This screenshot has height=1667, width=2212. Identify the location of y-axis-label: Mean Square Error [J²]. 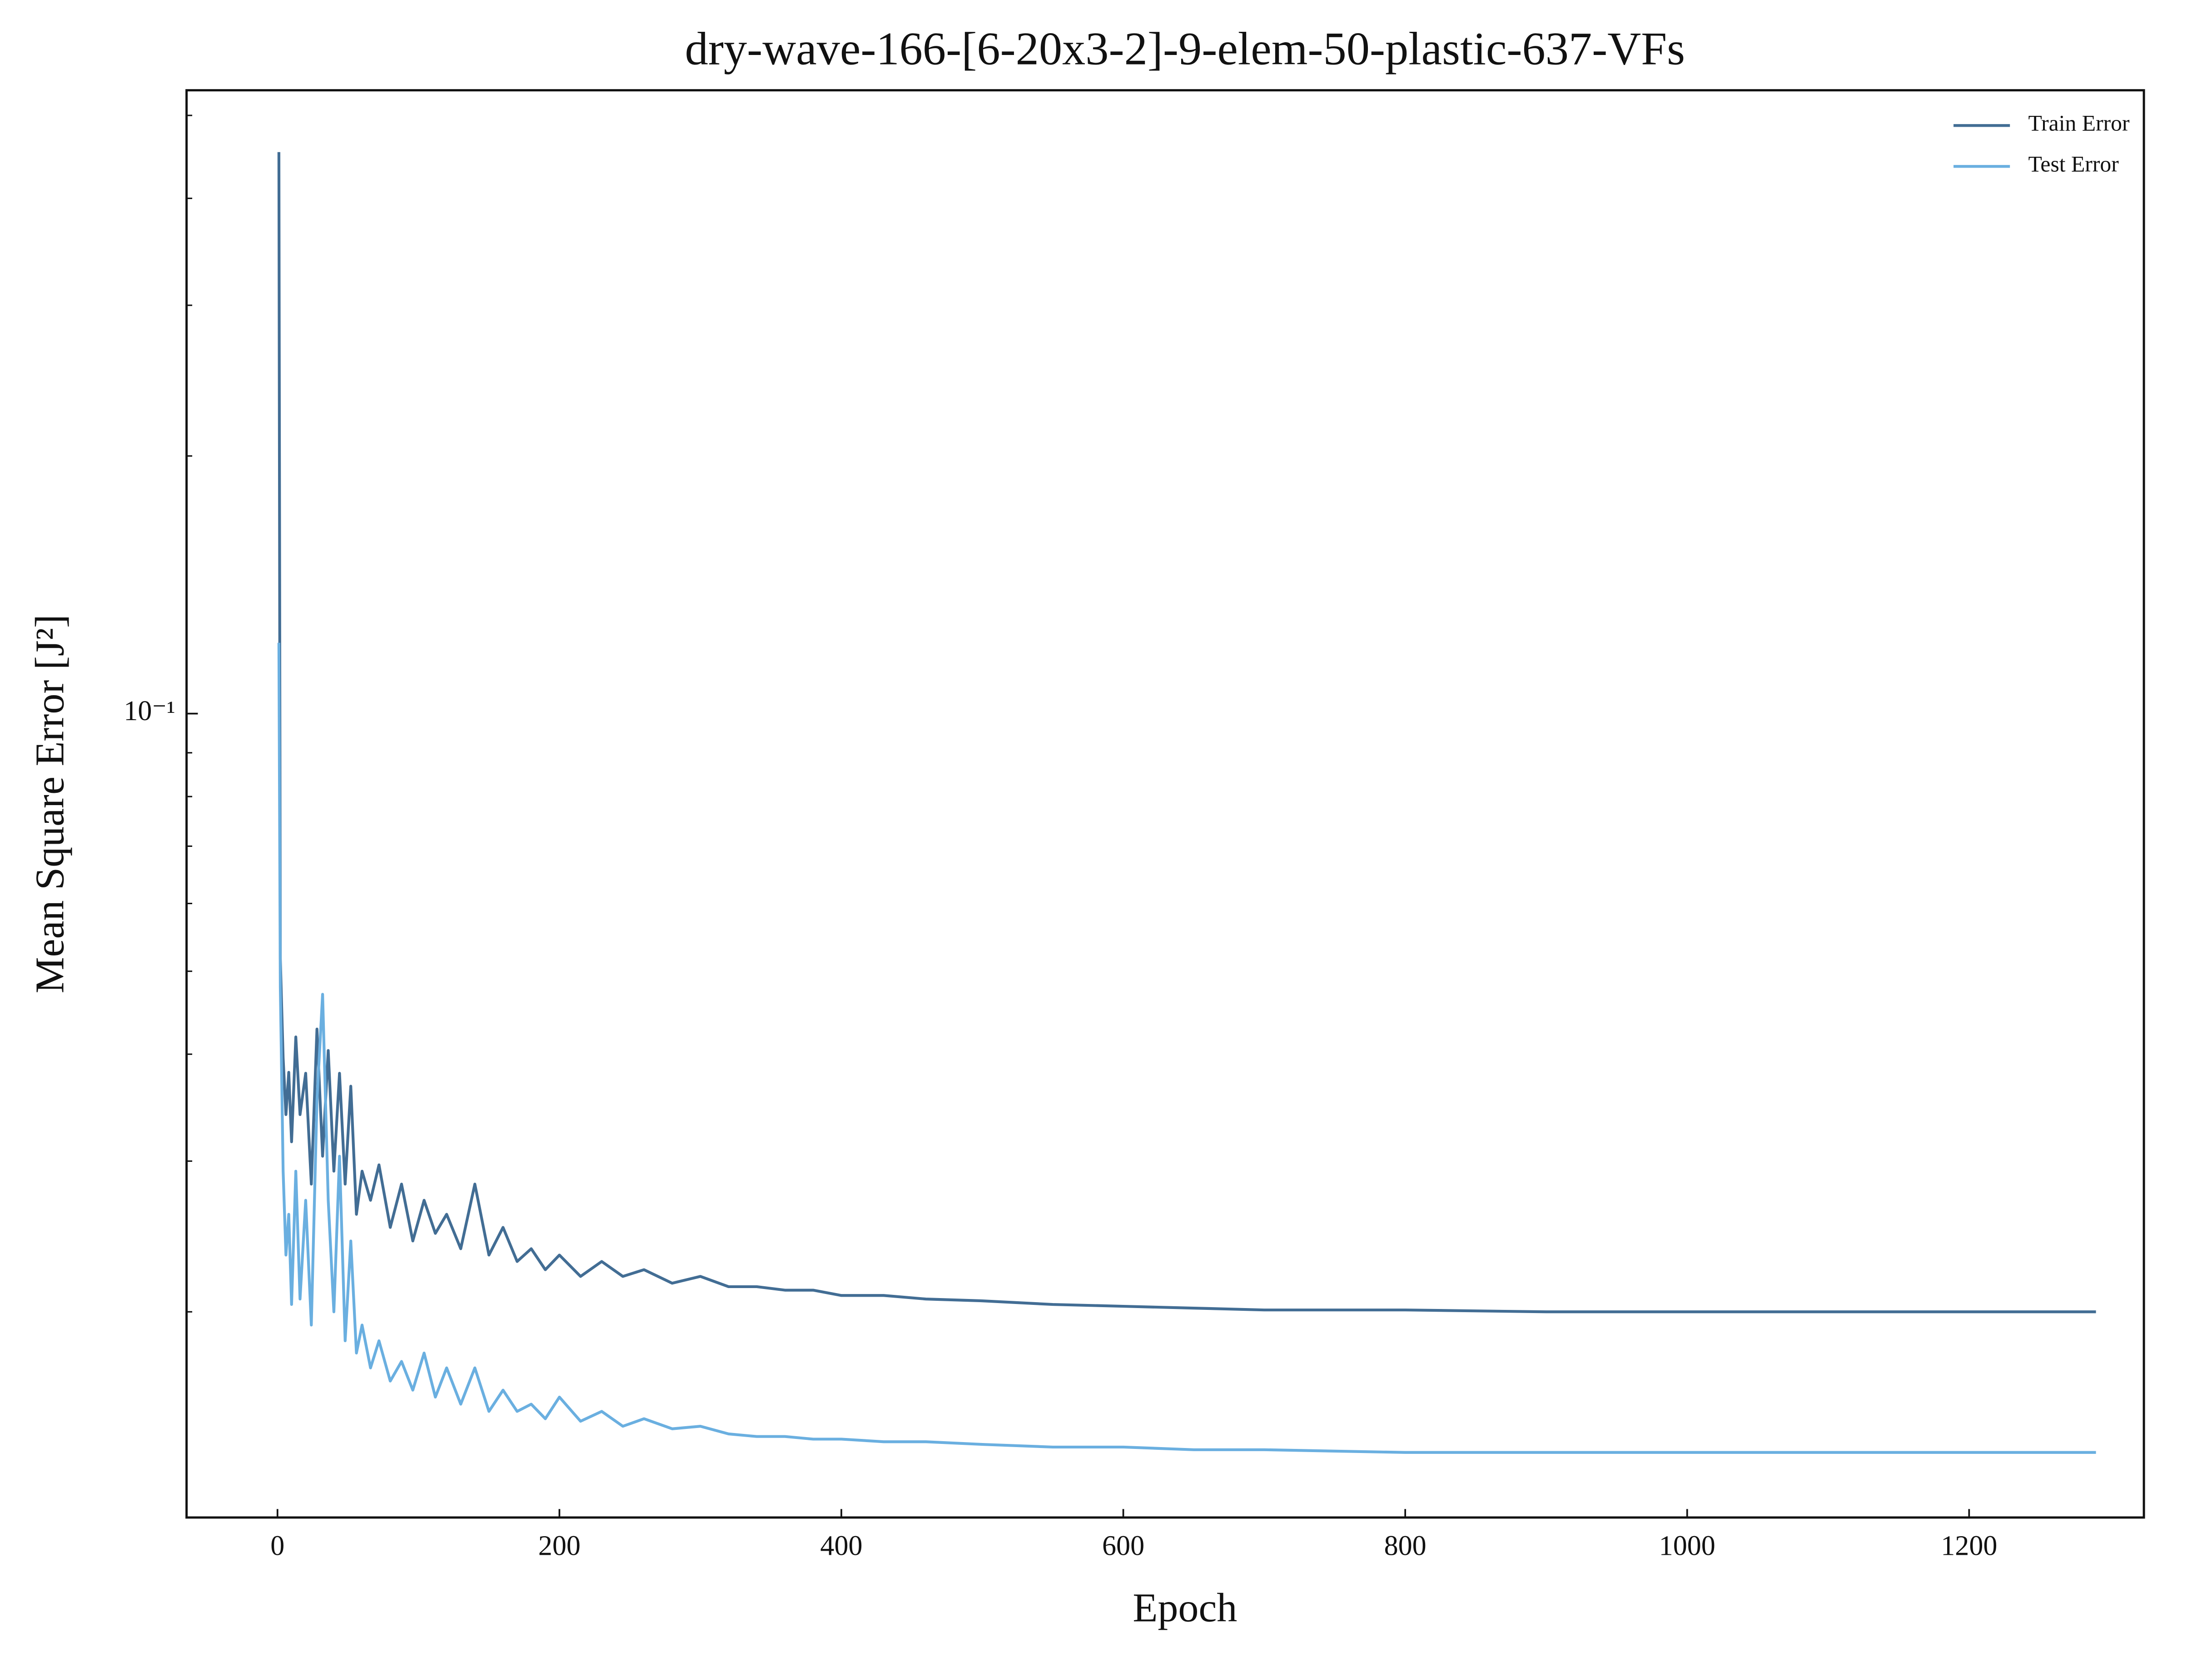
(50, 803).